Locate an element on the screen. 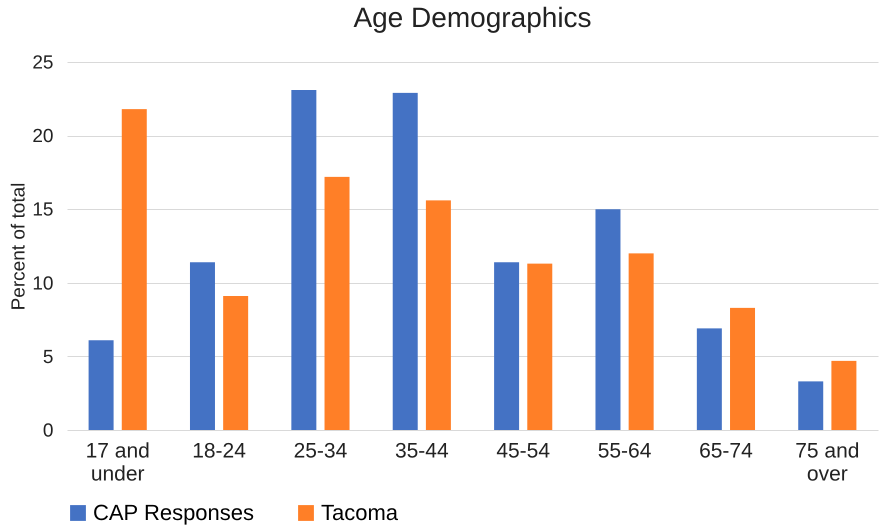 This screenshot has height=529, width=893. y-tick-label: 15 is located at coordinates (43, 210).